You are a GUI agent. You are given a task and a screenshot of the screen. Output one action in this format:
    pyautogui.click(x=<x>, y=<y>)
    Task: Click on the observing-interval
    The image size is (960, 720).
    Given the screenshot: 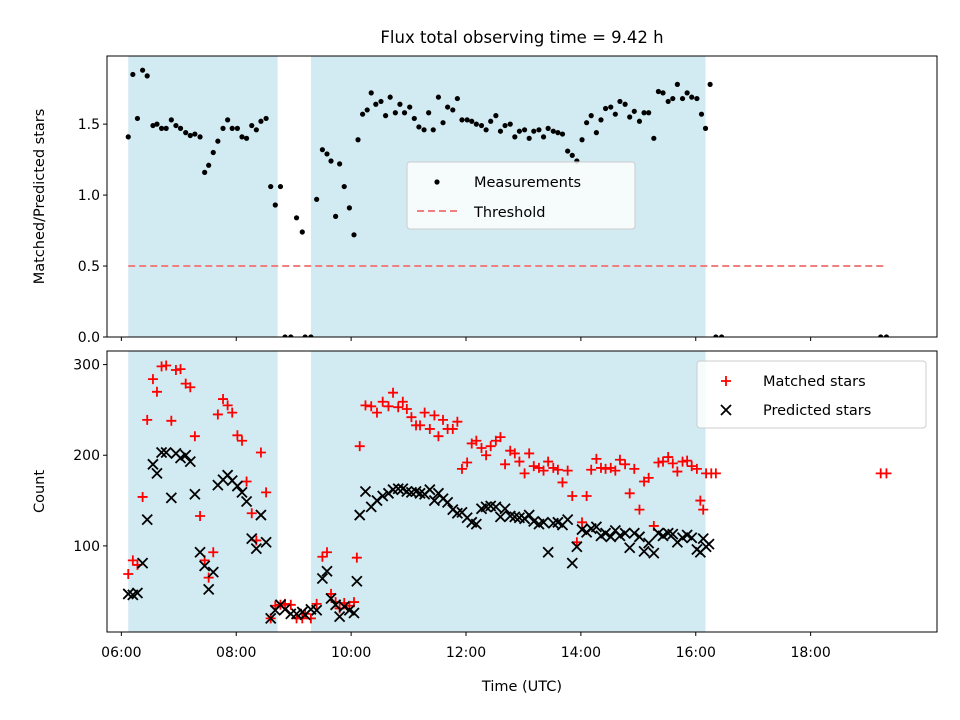 What is the action you would take?
    pyautogui.click(x=203, y=196)
    